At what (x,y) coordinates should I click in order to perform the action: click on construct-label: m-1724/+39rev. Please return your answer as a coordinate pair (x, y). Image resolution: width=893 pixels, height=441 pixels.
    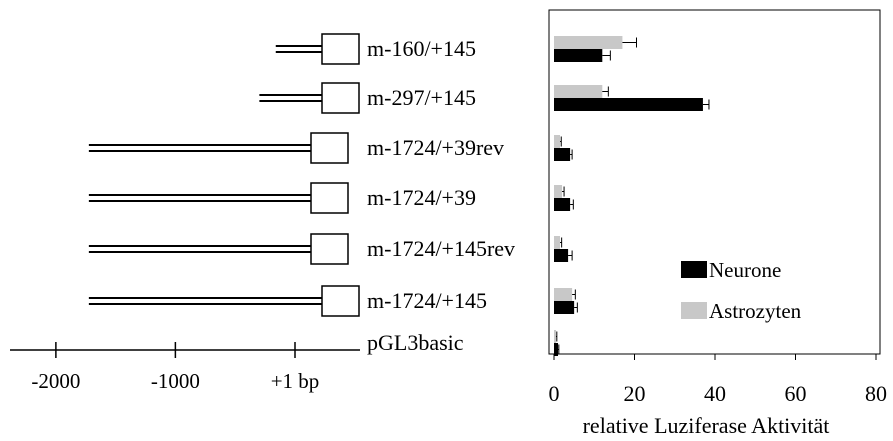
    Looking at the image, I should click on (435, 147).